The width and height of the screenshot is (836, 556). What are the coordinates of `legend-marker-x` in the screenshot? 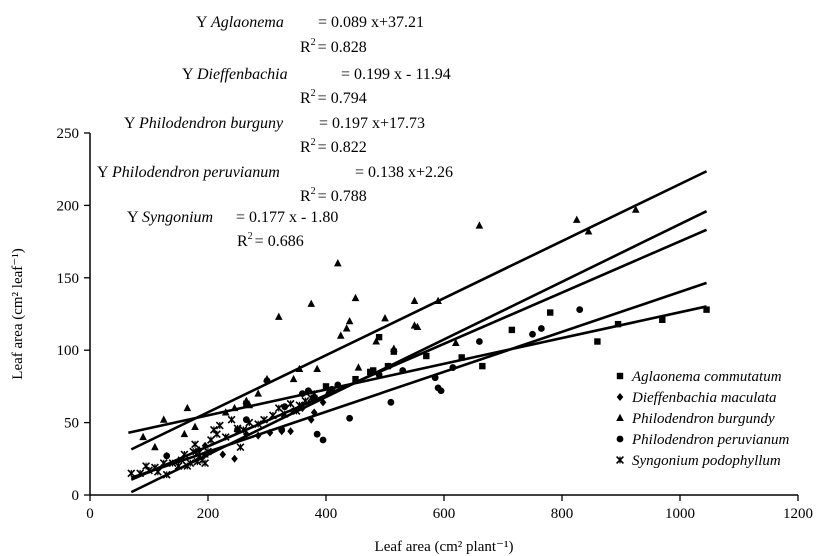 It's located at (620, 460).